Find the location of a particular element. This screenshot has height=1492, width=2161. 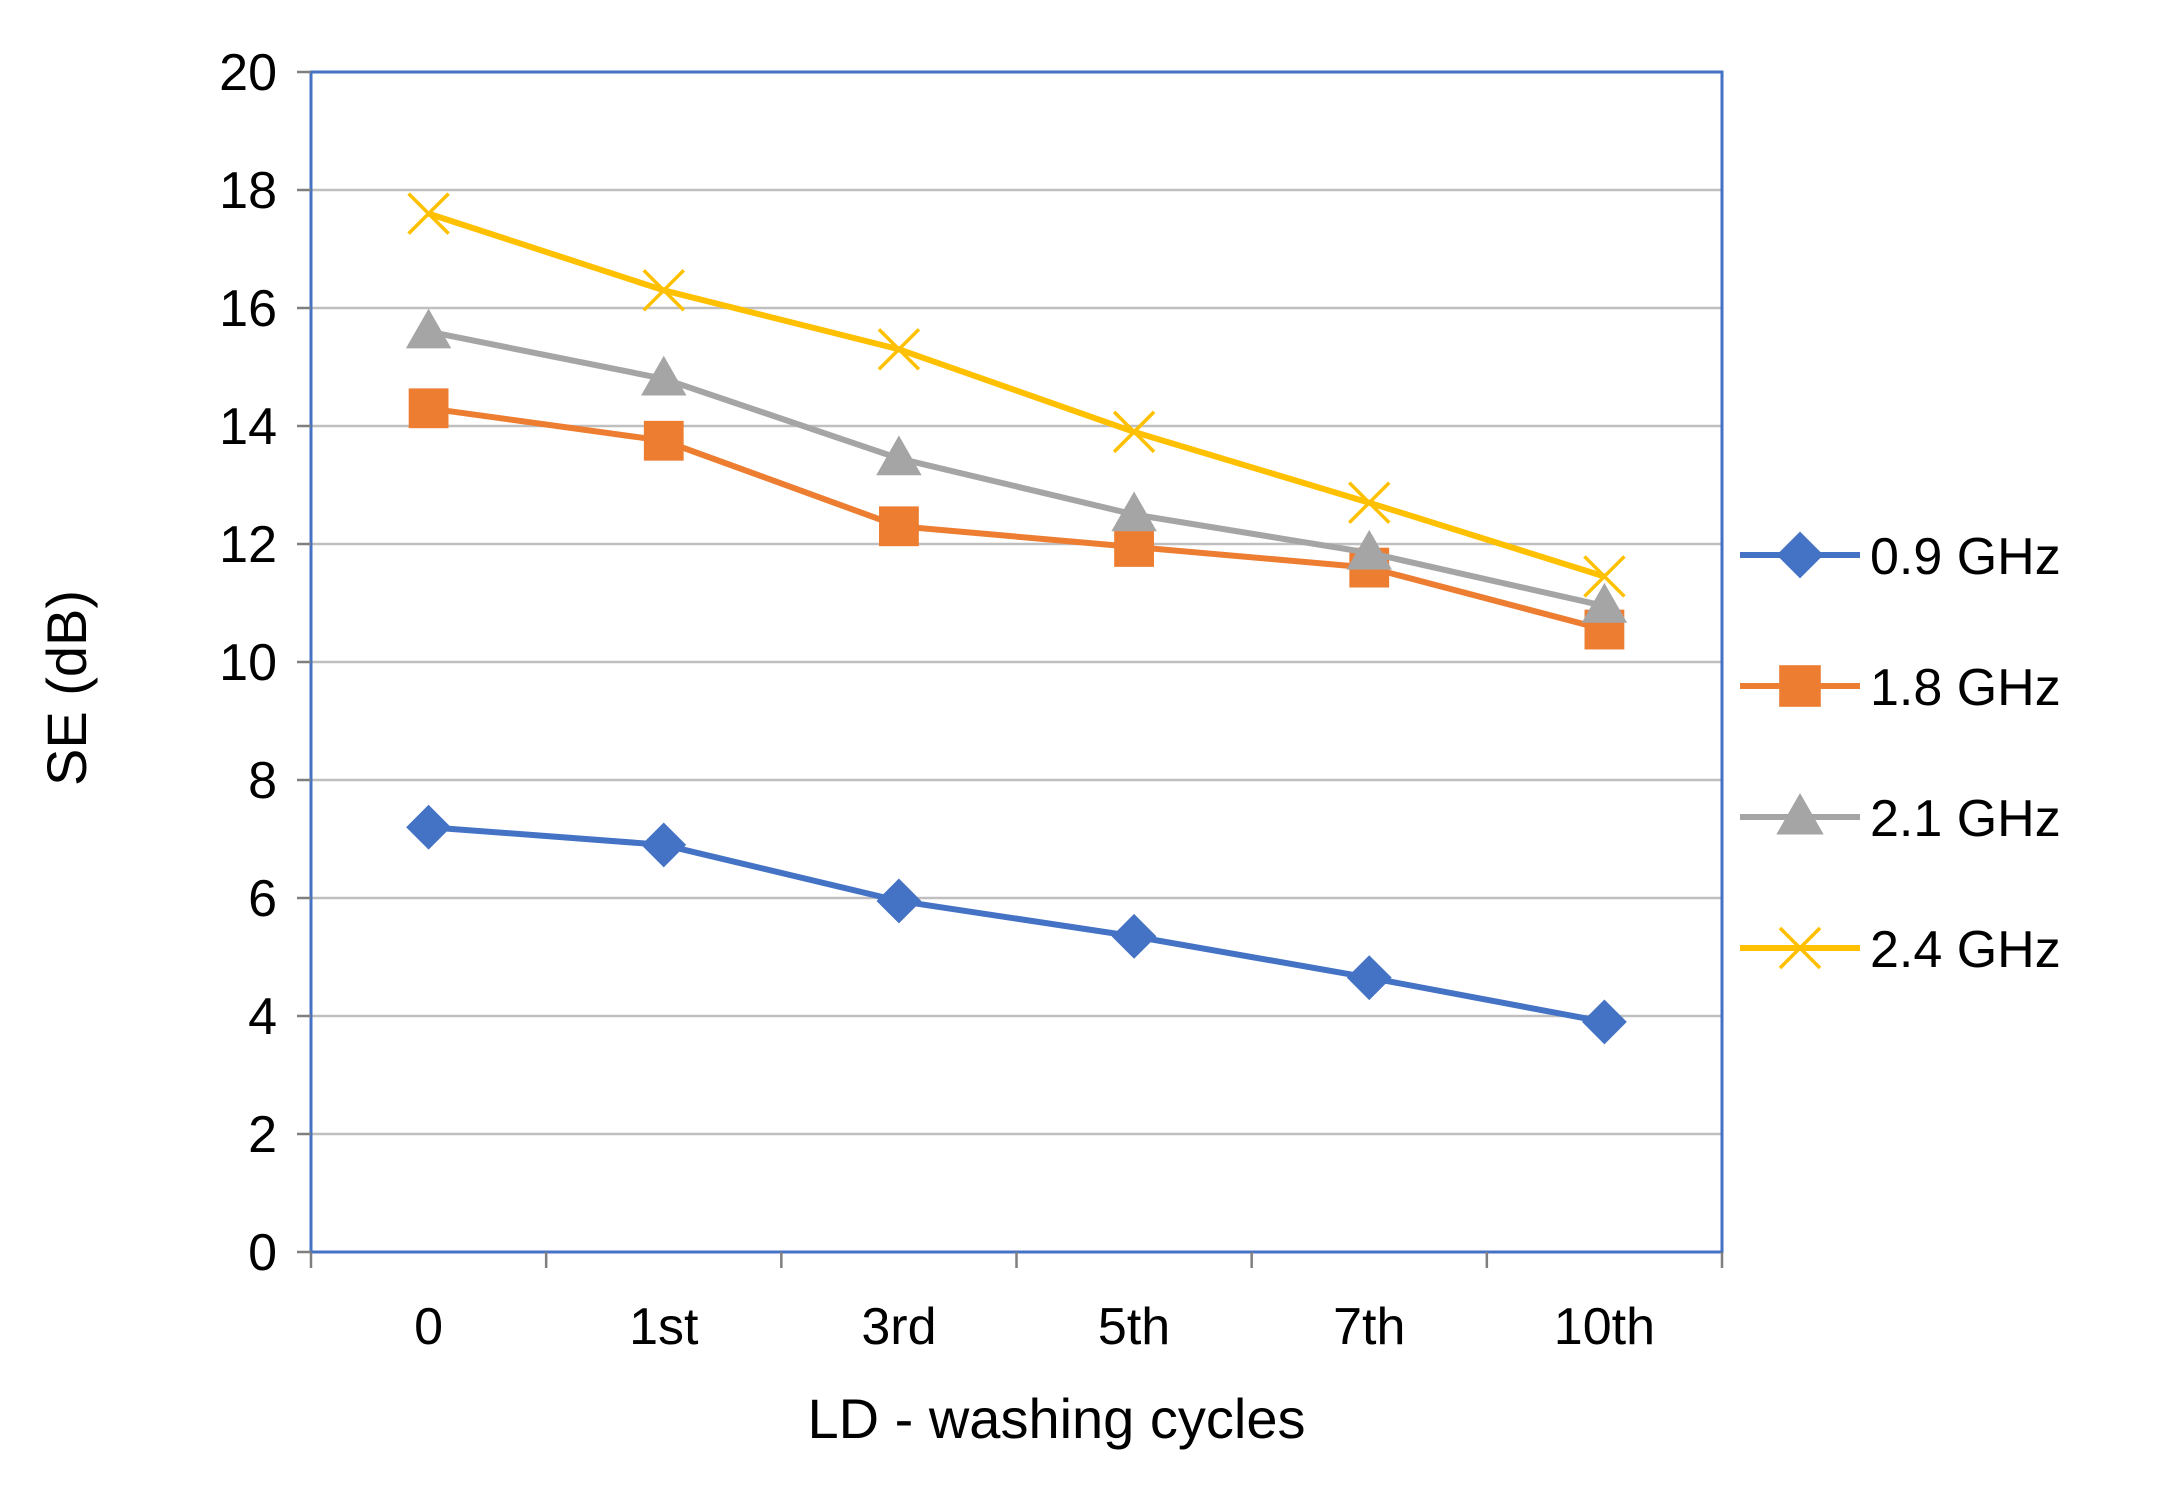

legend-item: 1.8 GHz is located at coordinates (1900, 688).